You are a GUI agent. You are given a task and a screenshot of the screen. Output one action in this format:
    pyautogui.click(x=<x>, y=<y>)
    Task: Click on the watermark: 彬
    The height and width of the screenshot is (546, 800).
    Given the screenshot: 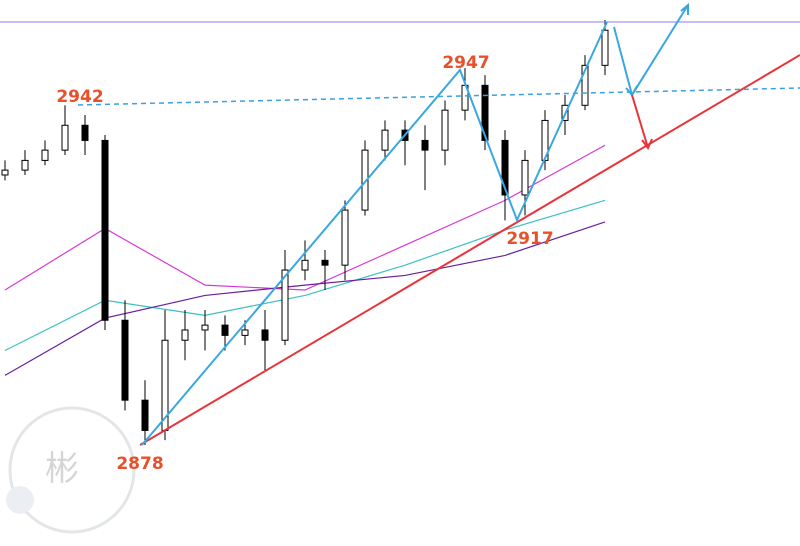 What is the action you would take?
    pyautogui.click(x=71, y=470)
    